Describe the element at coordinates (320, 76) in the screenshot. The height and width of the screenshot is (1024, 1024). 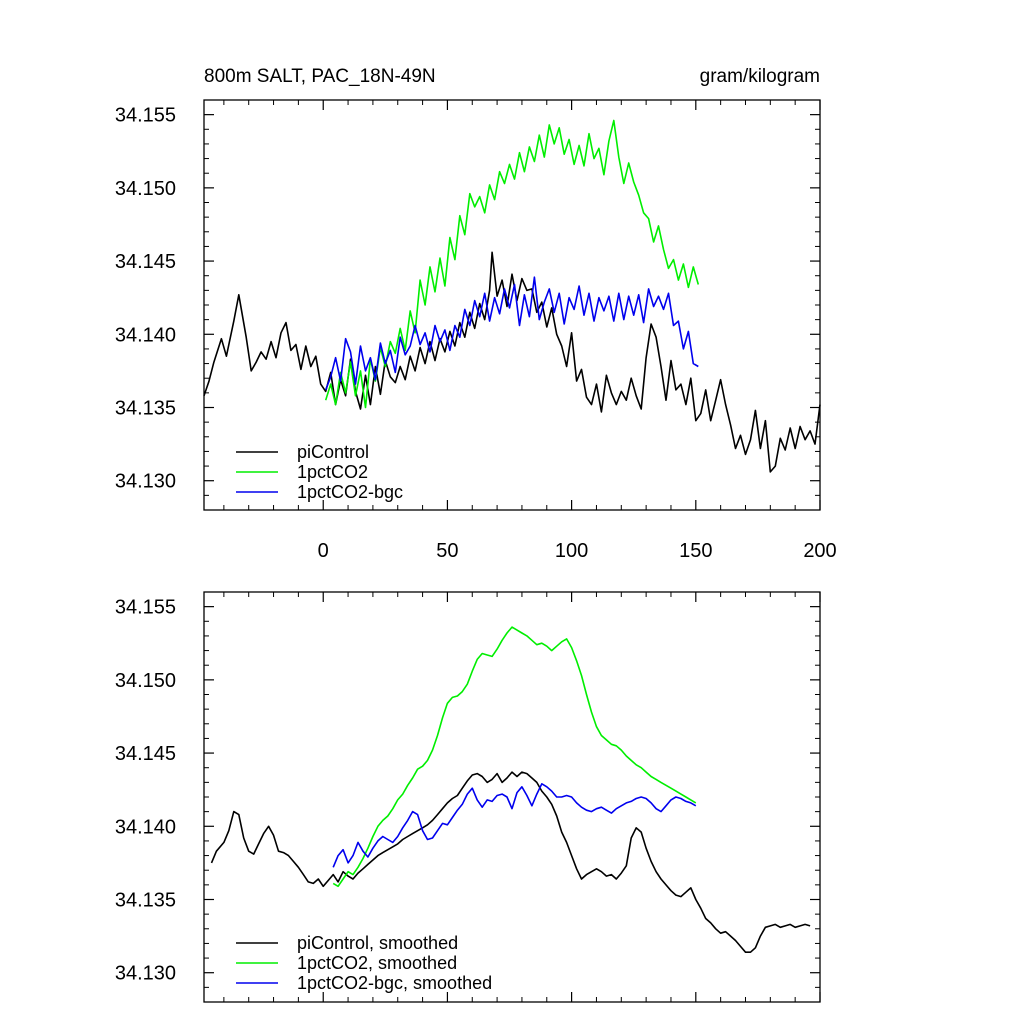
I see `title-left: 800m SALT, PAC_18N-49N` at that location.